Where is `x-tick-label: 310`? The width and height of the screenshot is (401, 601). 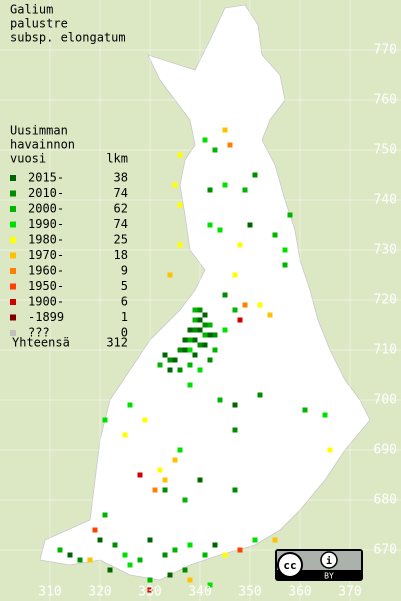
x-tick-label: 310 is located at coordinates (49, 592).